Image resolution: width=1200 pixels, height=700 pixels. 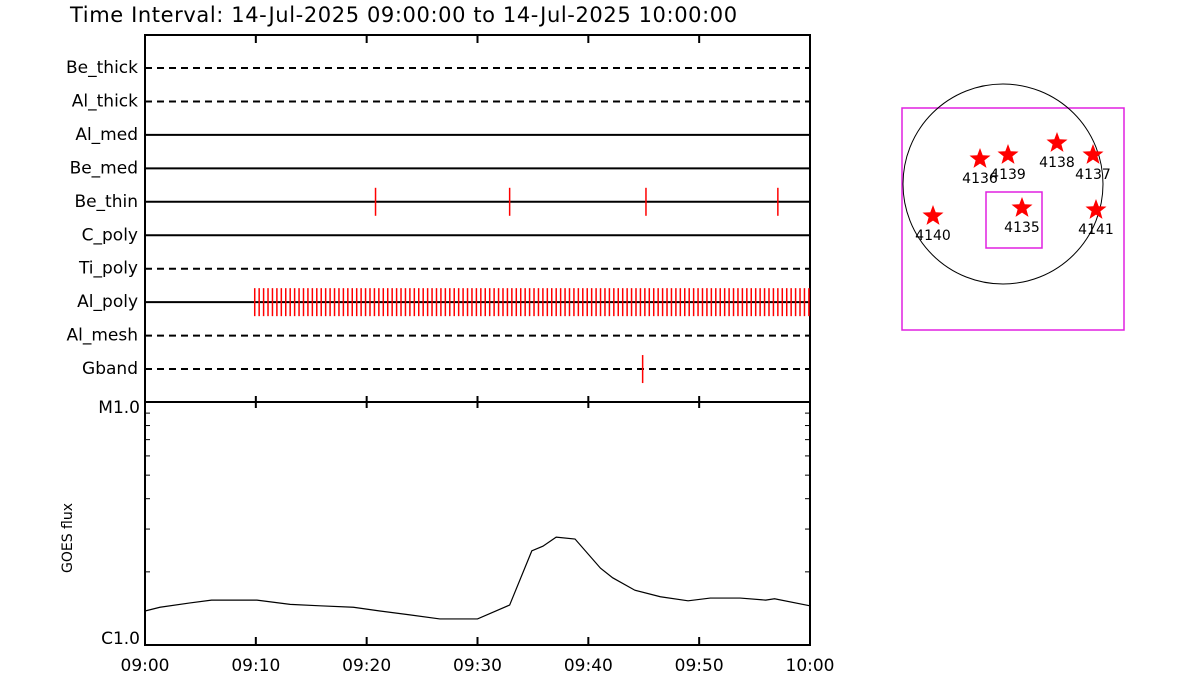 What do you see at coordinates (933, 236) in the screenshot?
I see `region-label: 4140` at bounding box center [933, 236].